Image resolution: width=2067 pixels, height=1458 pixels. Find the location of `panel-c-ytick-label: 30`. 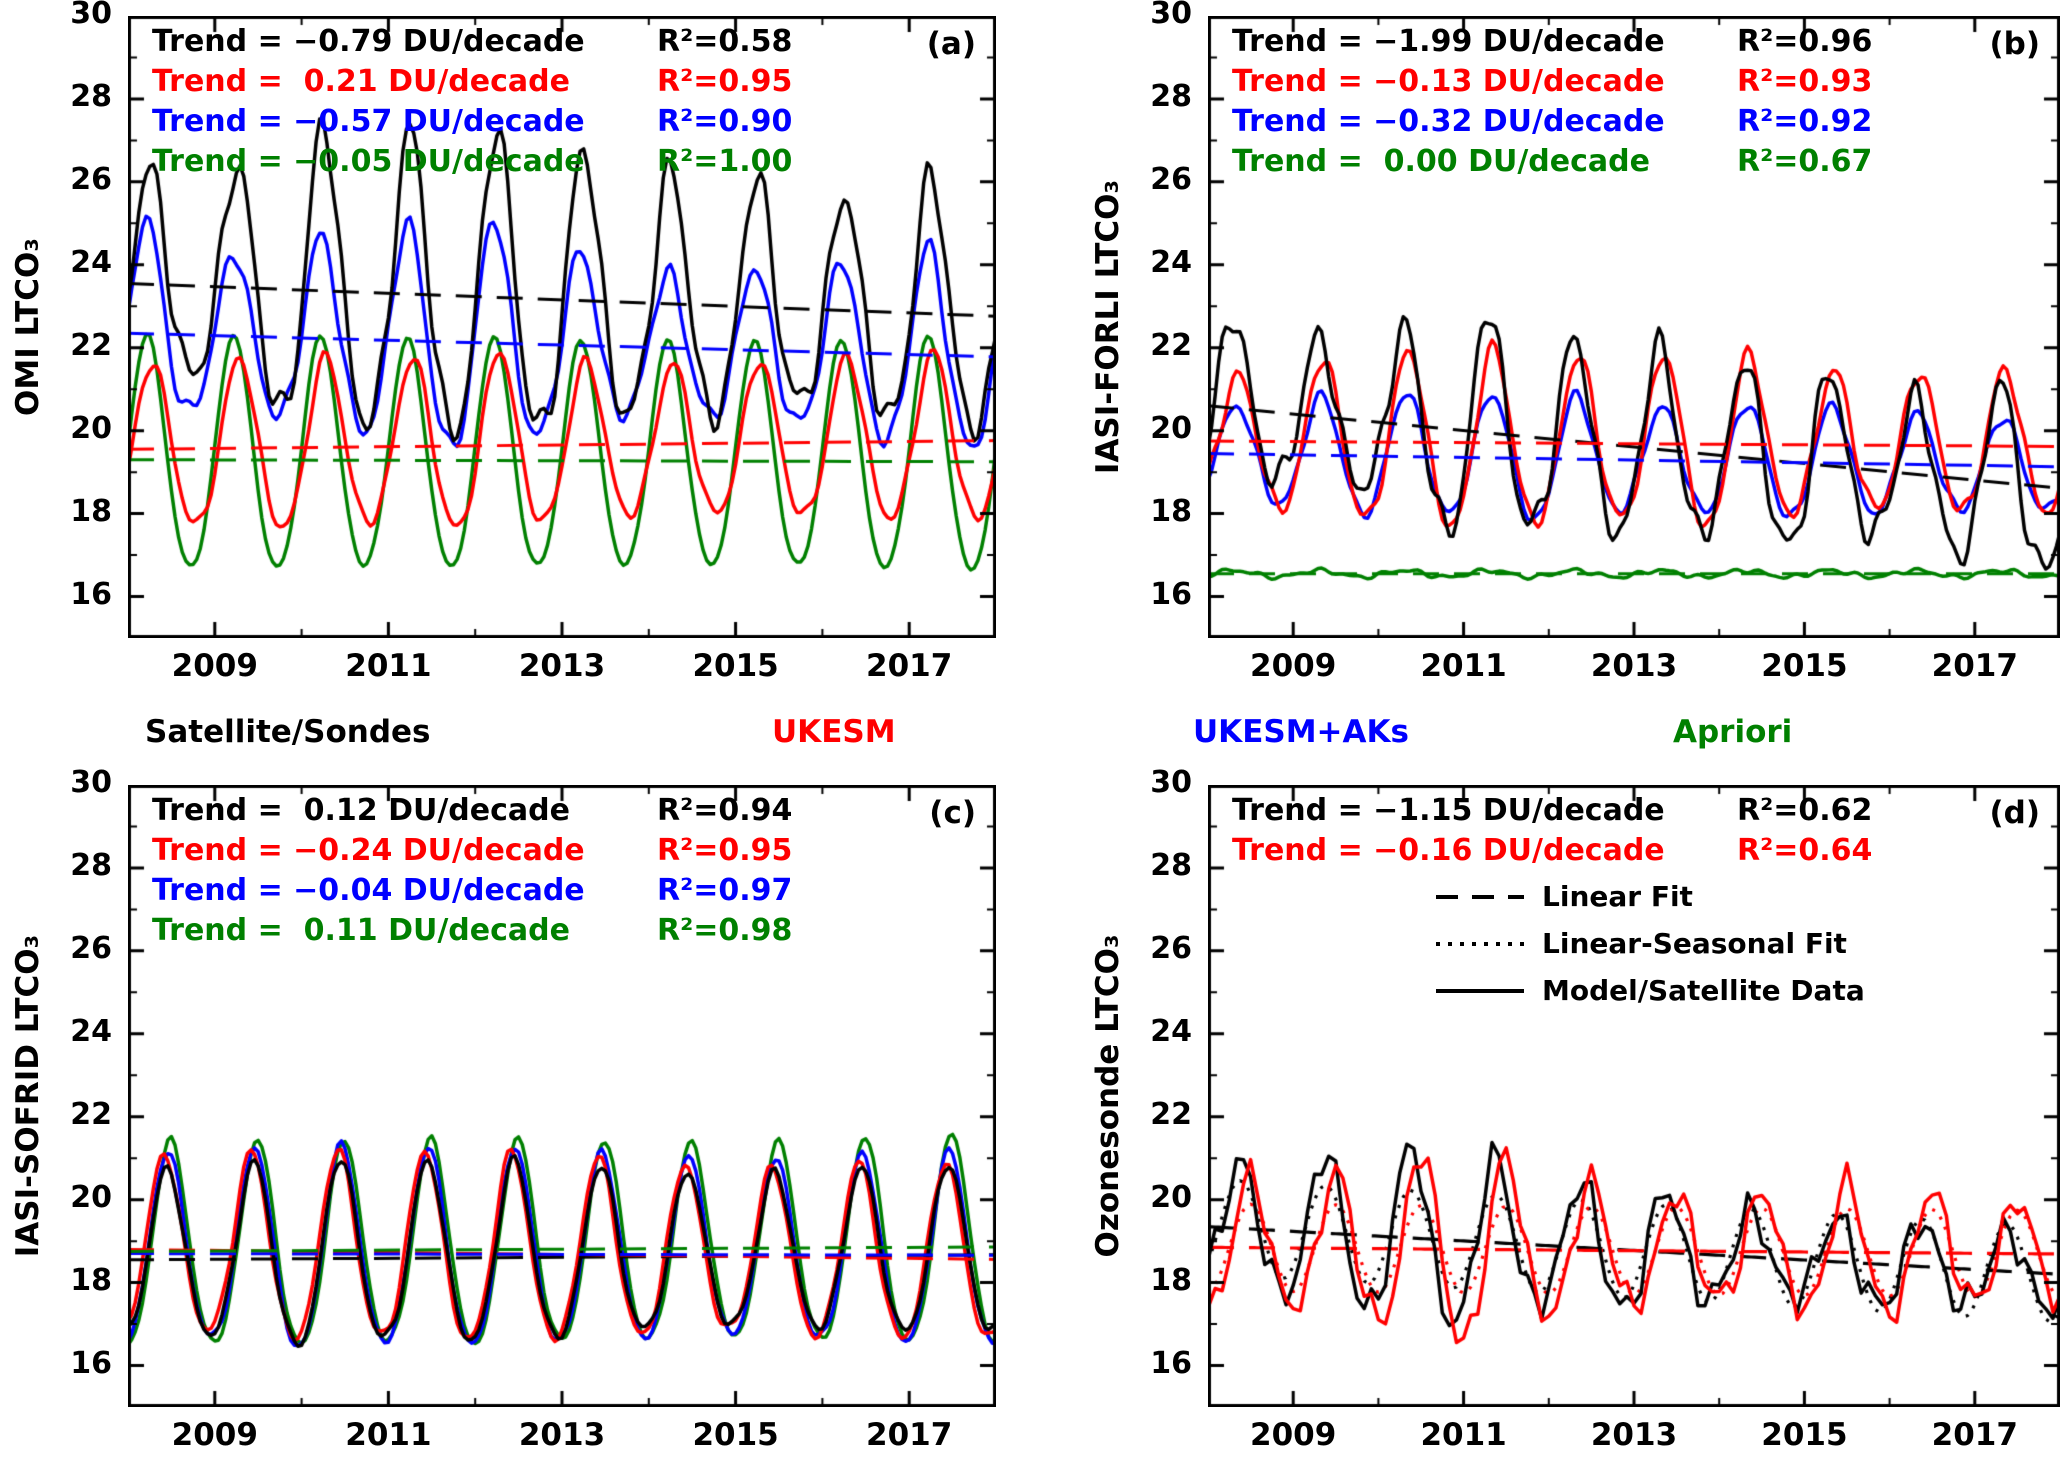

panel-c-ytick-label: 30 is located at coordinates (91, 782).